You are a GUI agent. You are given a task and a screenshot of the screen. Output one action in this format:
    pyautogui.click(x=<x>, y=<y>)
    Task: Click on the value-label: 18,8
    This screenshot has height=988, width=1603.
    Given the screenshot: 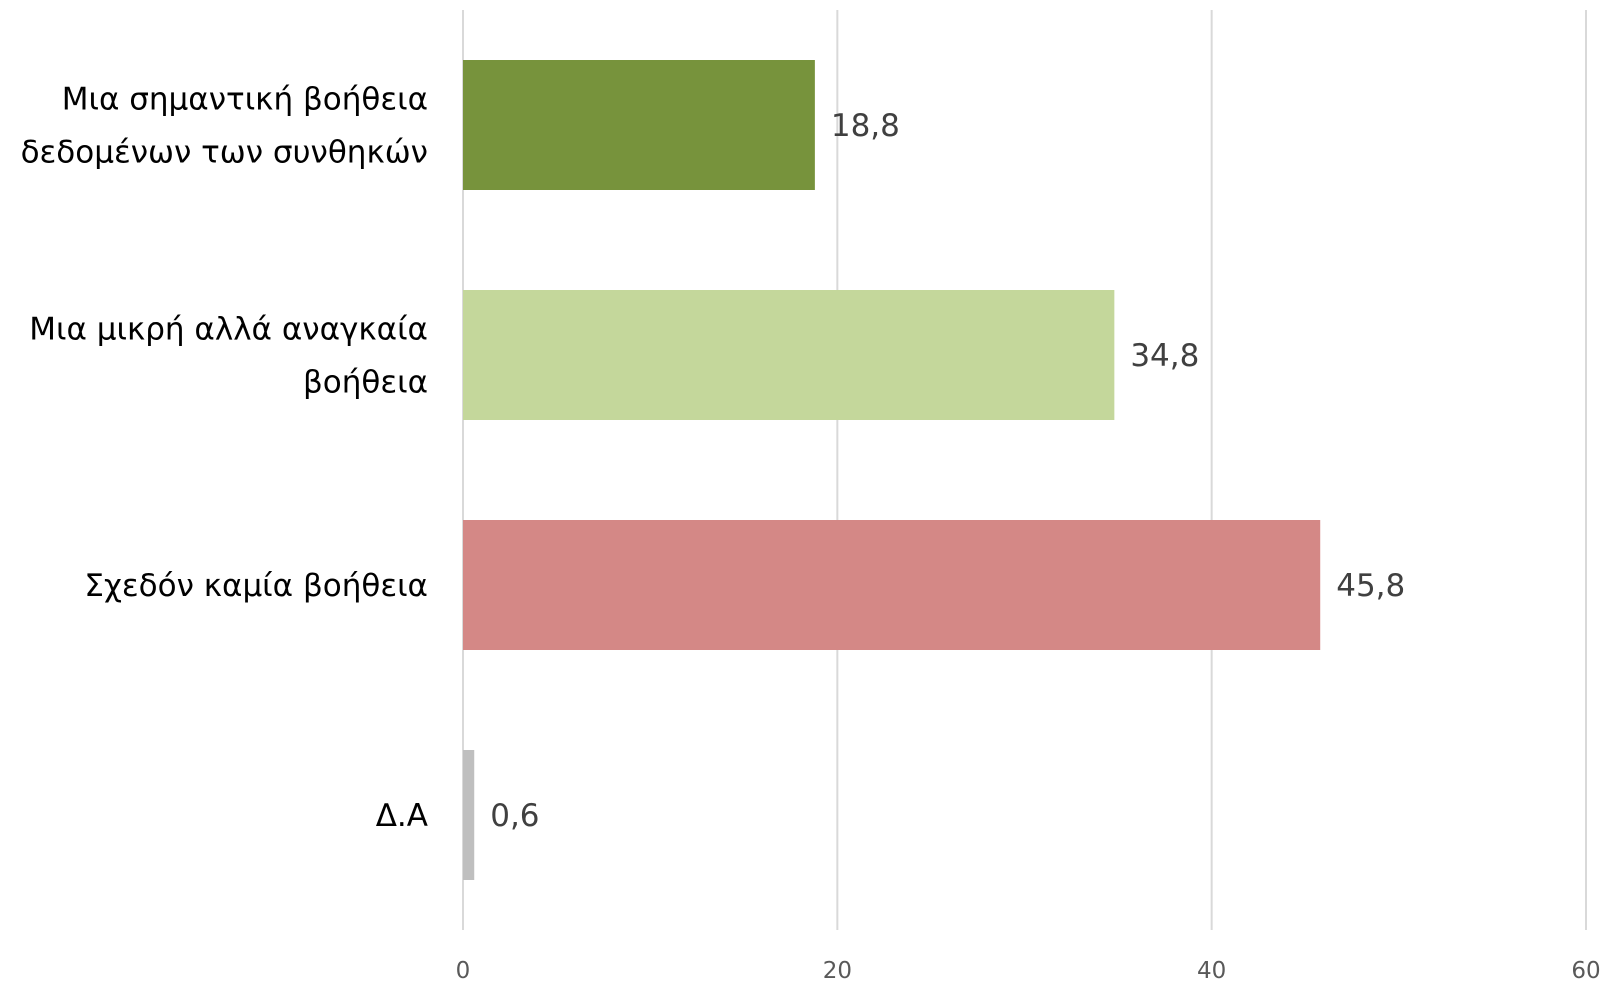 What is the action you would take?
    pyautogui.click(x=865, y=126)
    